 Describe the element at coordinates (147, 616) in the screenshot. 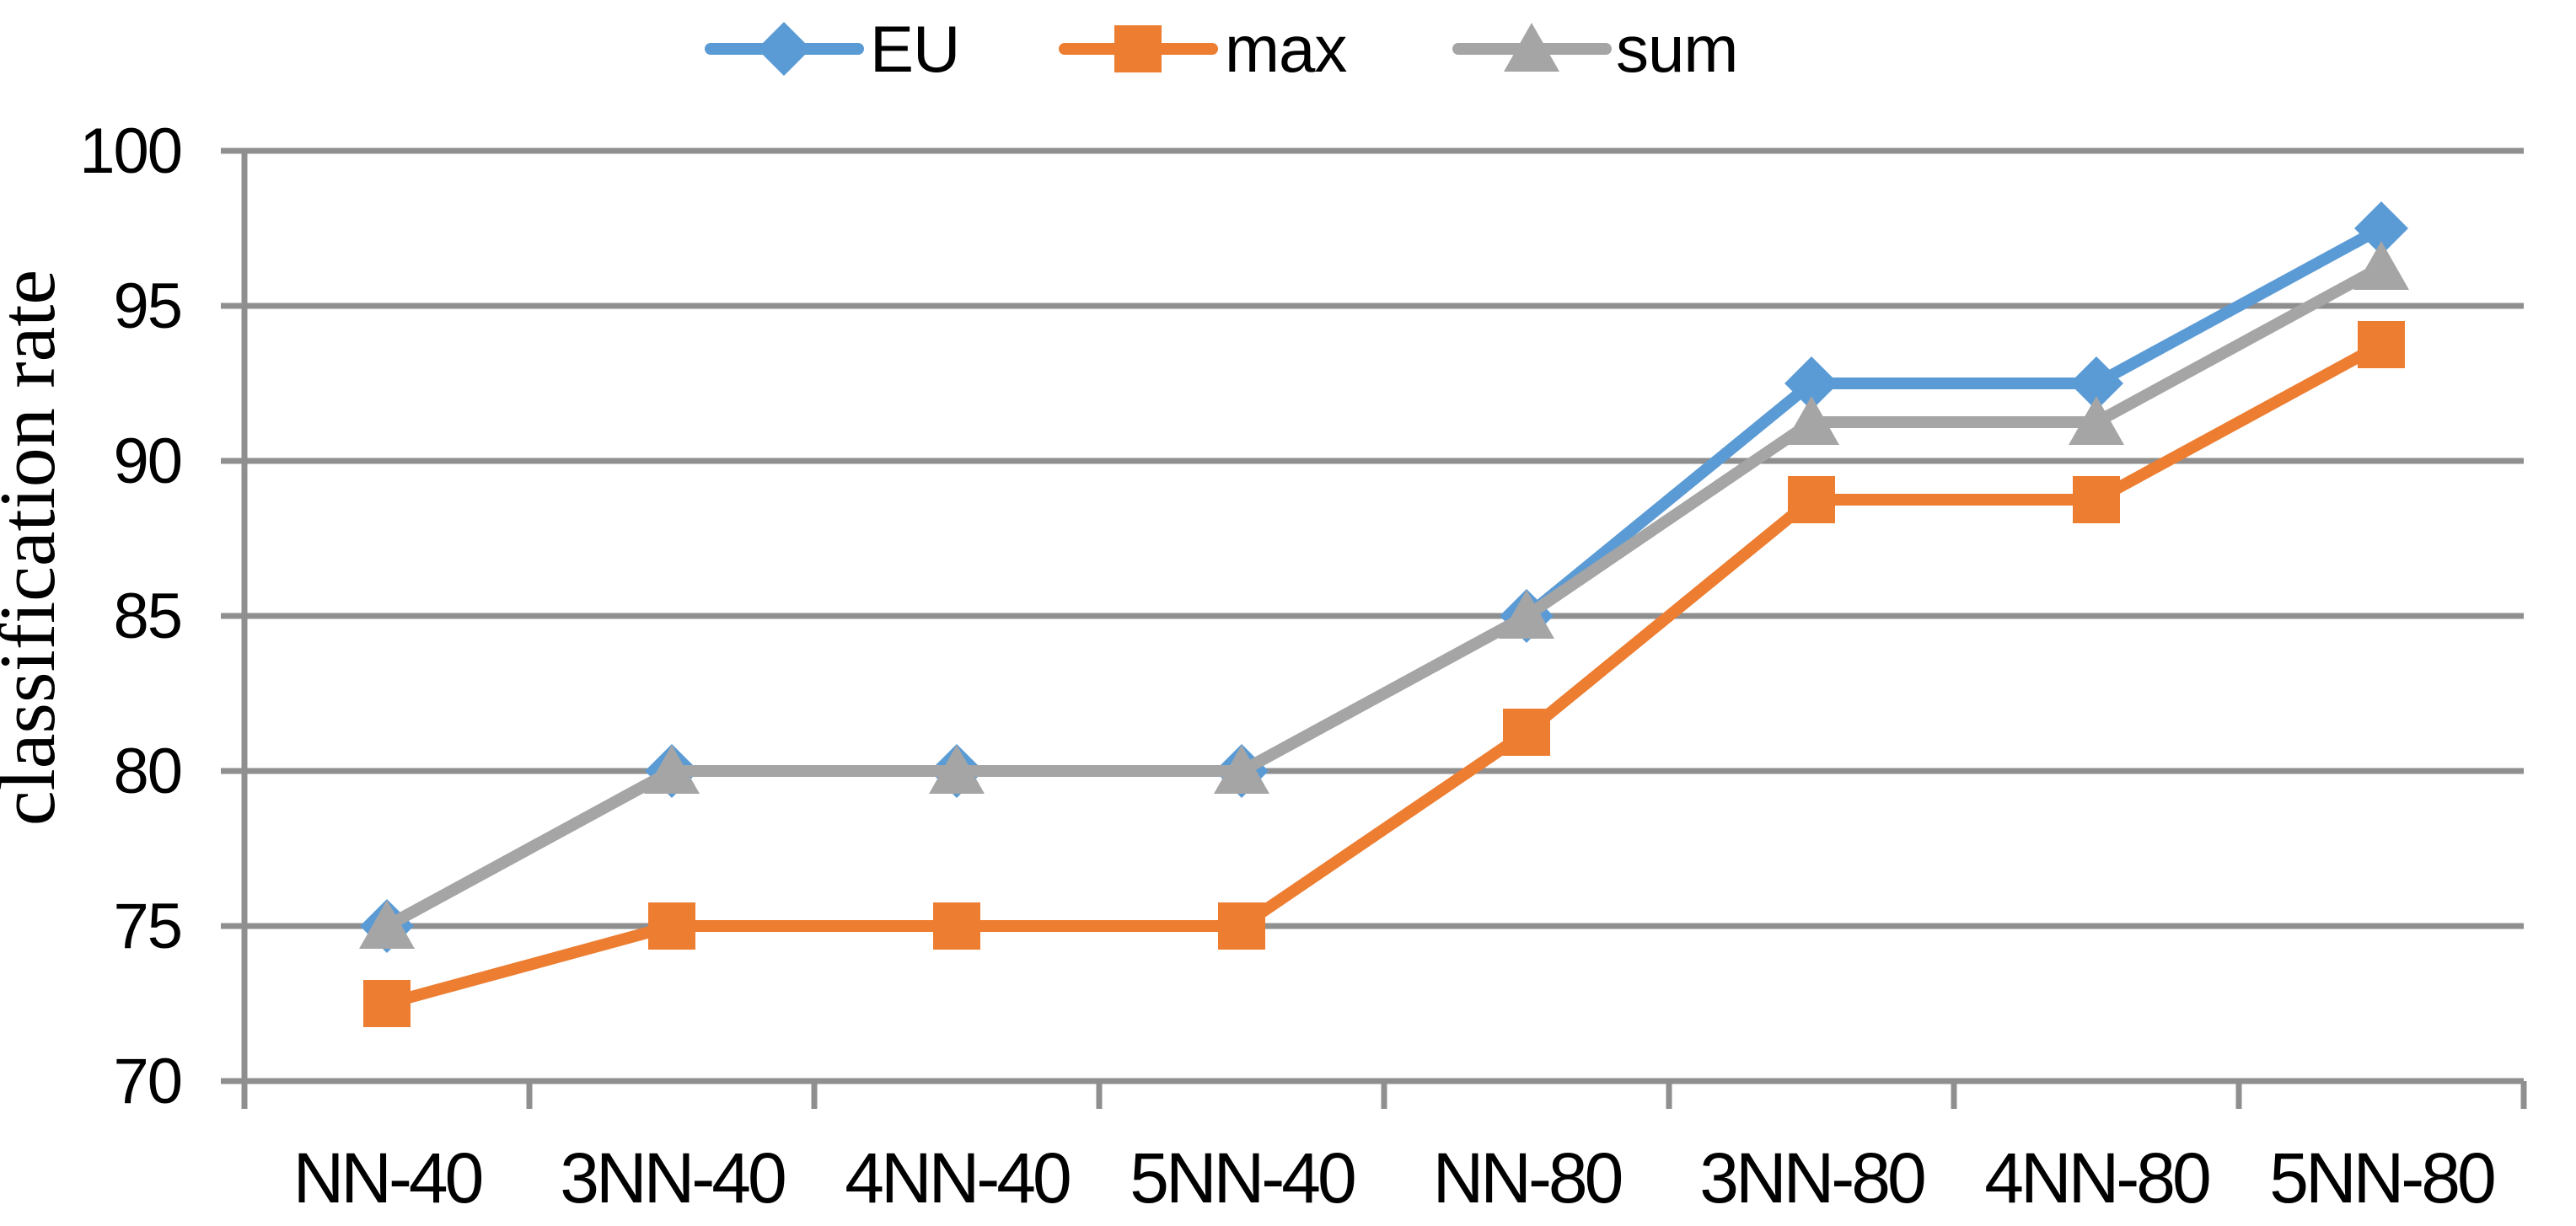

I see `y-tick-label-85: 85` at that location.